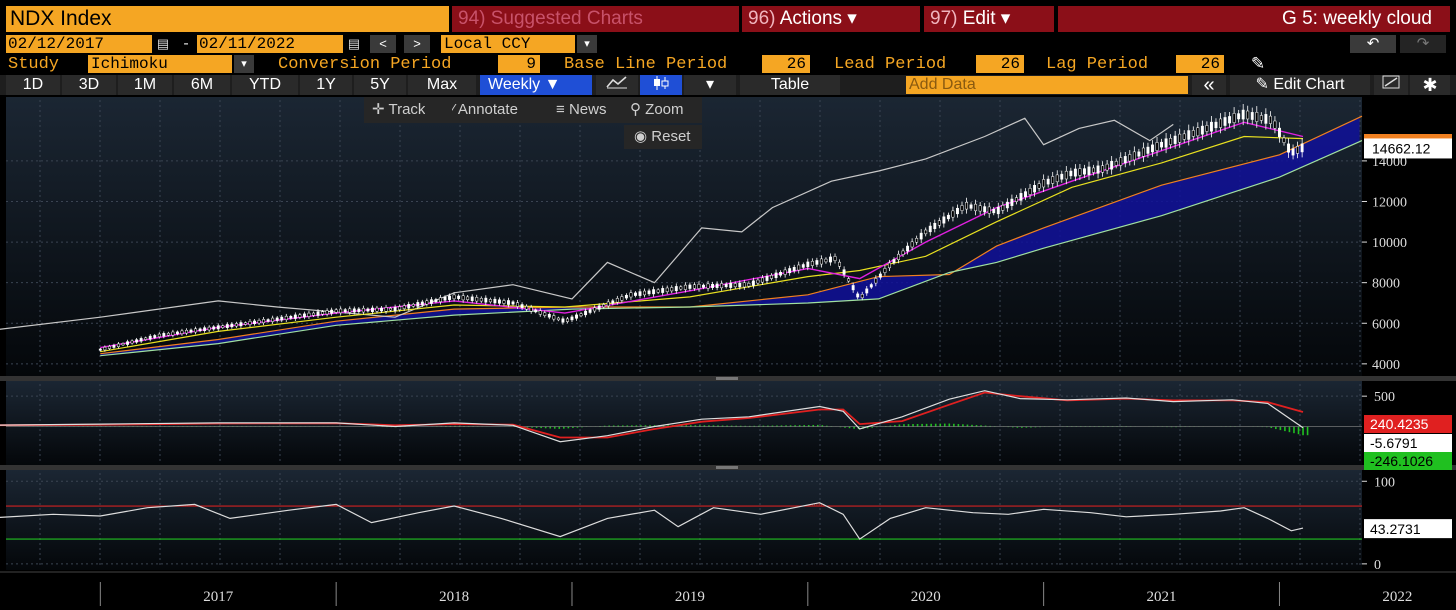 This screenshot has height=610, width=1456. What do you see at coordinates (270, 44) in the screenshot?
I see `end-date-input: 02/11/2022` at bounding box center [270, 44].